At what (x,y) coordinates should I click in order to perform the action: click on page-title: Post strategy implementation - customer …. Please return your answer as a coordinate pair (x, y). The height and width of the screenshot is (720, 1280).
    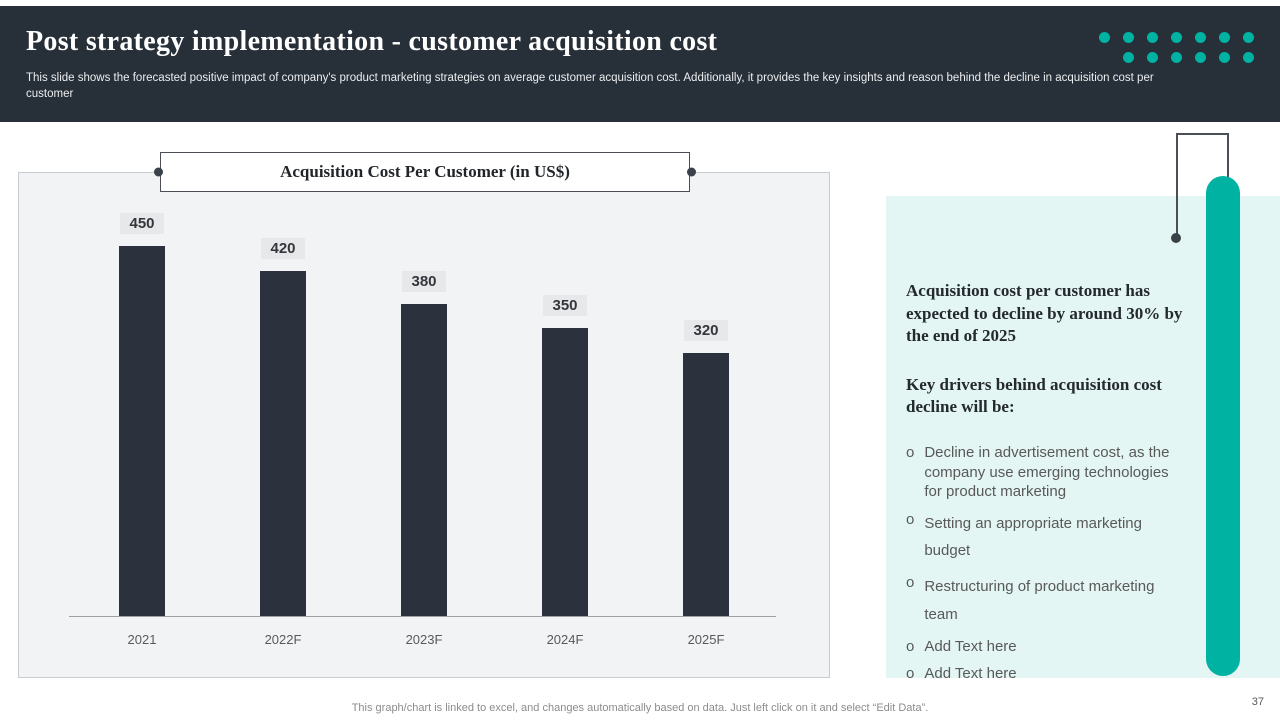
    Looking at the image, I should click on (372, 41).